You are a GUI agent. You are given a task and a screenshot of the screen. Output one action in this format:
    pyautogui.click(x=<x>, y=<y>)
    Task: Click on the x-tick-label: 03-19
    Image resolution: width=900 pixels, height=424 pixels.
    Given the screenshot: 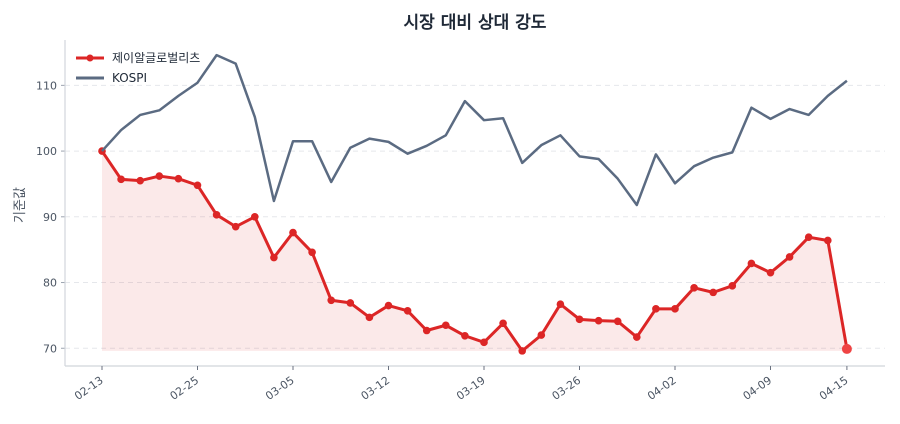 What is the action you would take?
    pyautogui.click(x=471, y=388)
    